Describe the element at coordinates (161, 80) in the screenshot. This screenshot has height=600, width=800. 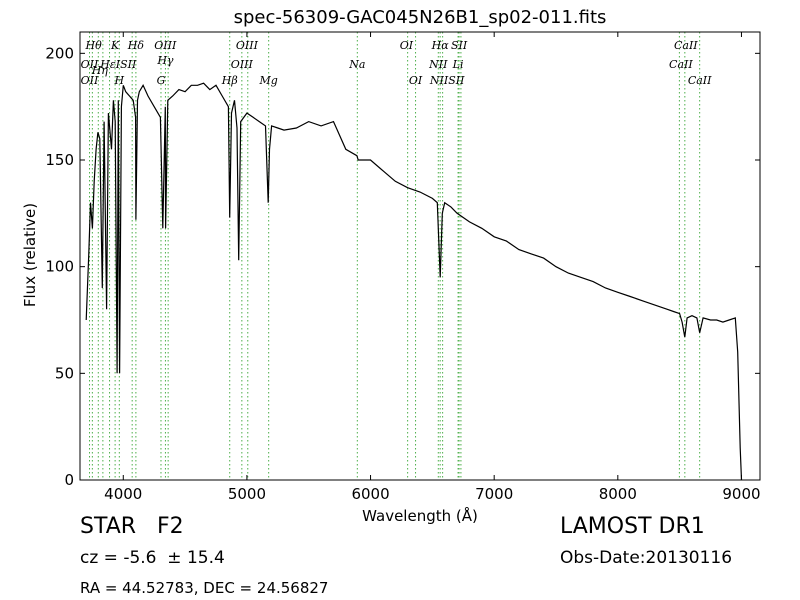
I see `line-label-20: G` at that location.